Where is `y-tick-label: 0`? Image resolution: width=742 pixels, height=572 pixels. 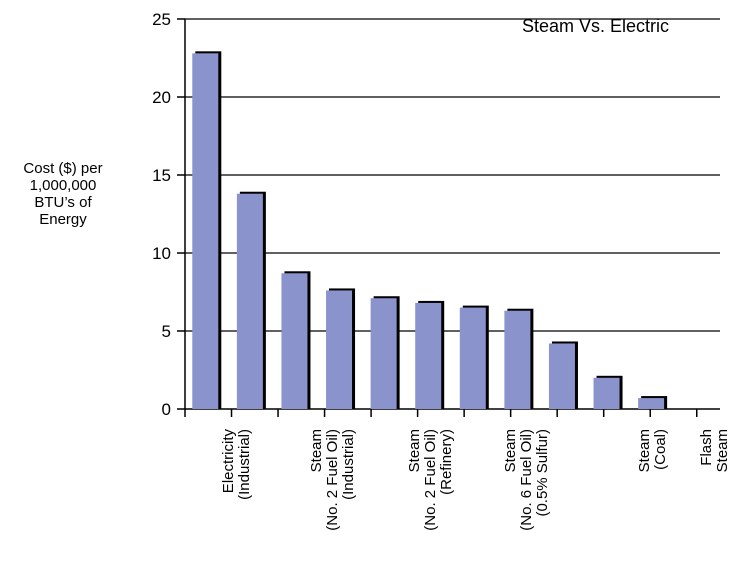 y-tick-label: 0 is located at coordinates (166, 409).